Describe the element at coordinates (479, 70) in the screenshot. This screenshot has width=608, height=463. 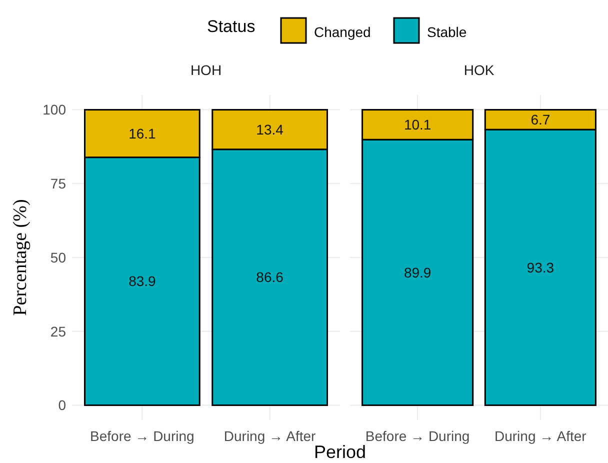
I see `chart-title: HOK` at that location.